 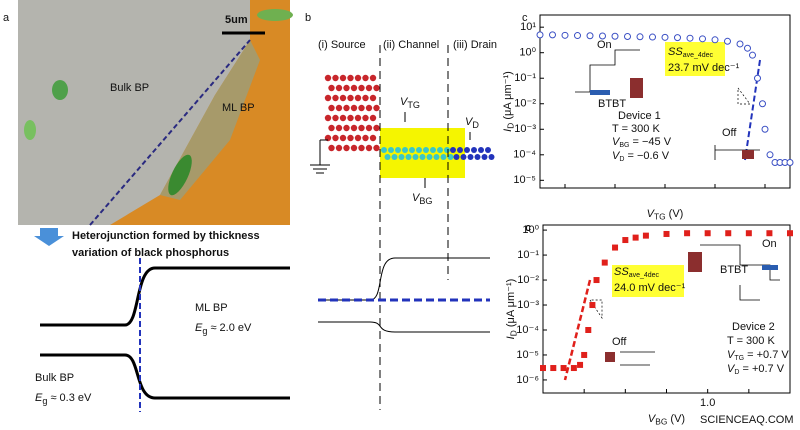 I want to click on label-sub: ave_4dec, so click(x=698, y=55).